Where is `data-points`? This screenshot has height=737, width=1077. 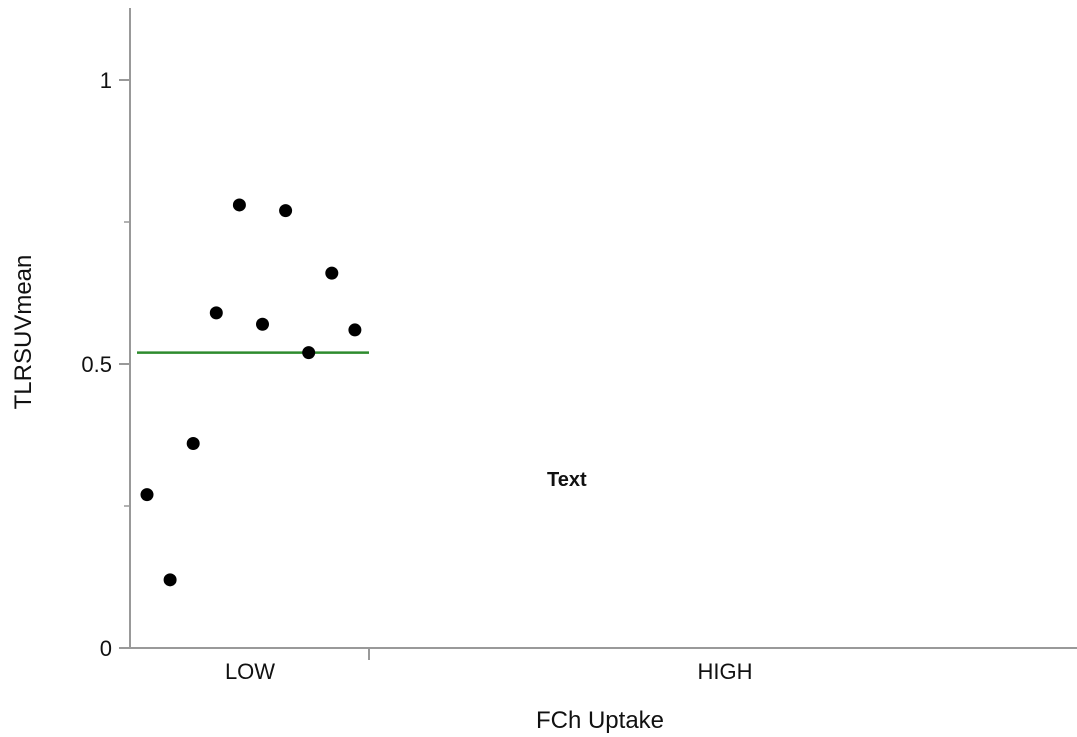
data-points is located at coordinates (251, 392).